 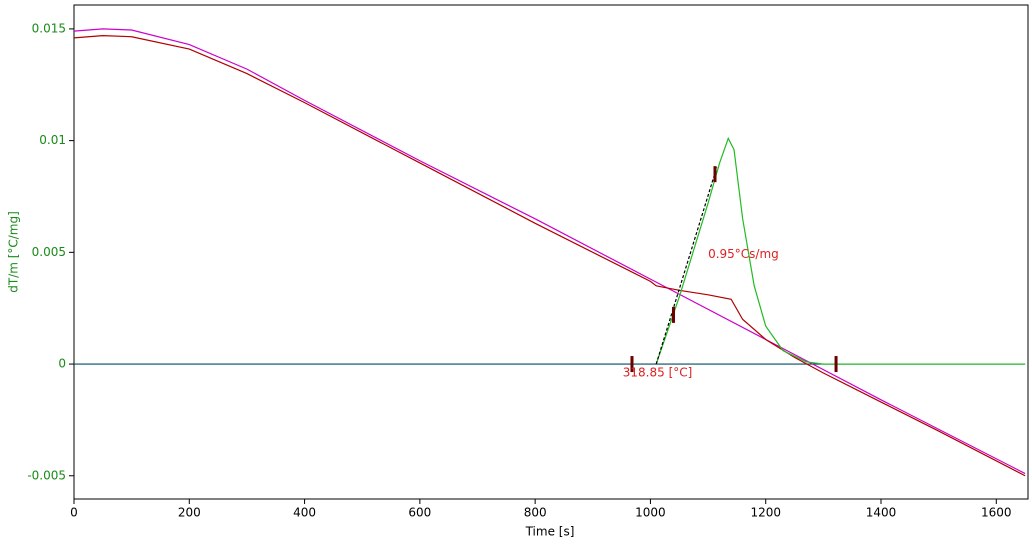 What do you see at coordinates (650, 513) in the screenshot?
I see `x-tick-label: 1000` at bounding box center [650, 513].